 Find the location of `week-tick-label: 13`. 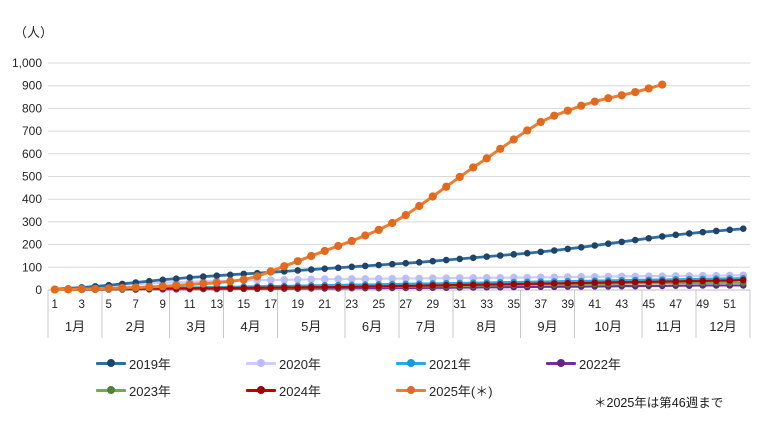

week-tick-label: 13 is located at coordinates (216, 305).